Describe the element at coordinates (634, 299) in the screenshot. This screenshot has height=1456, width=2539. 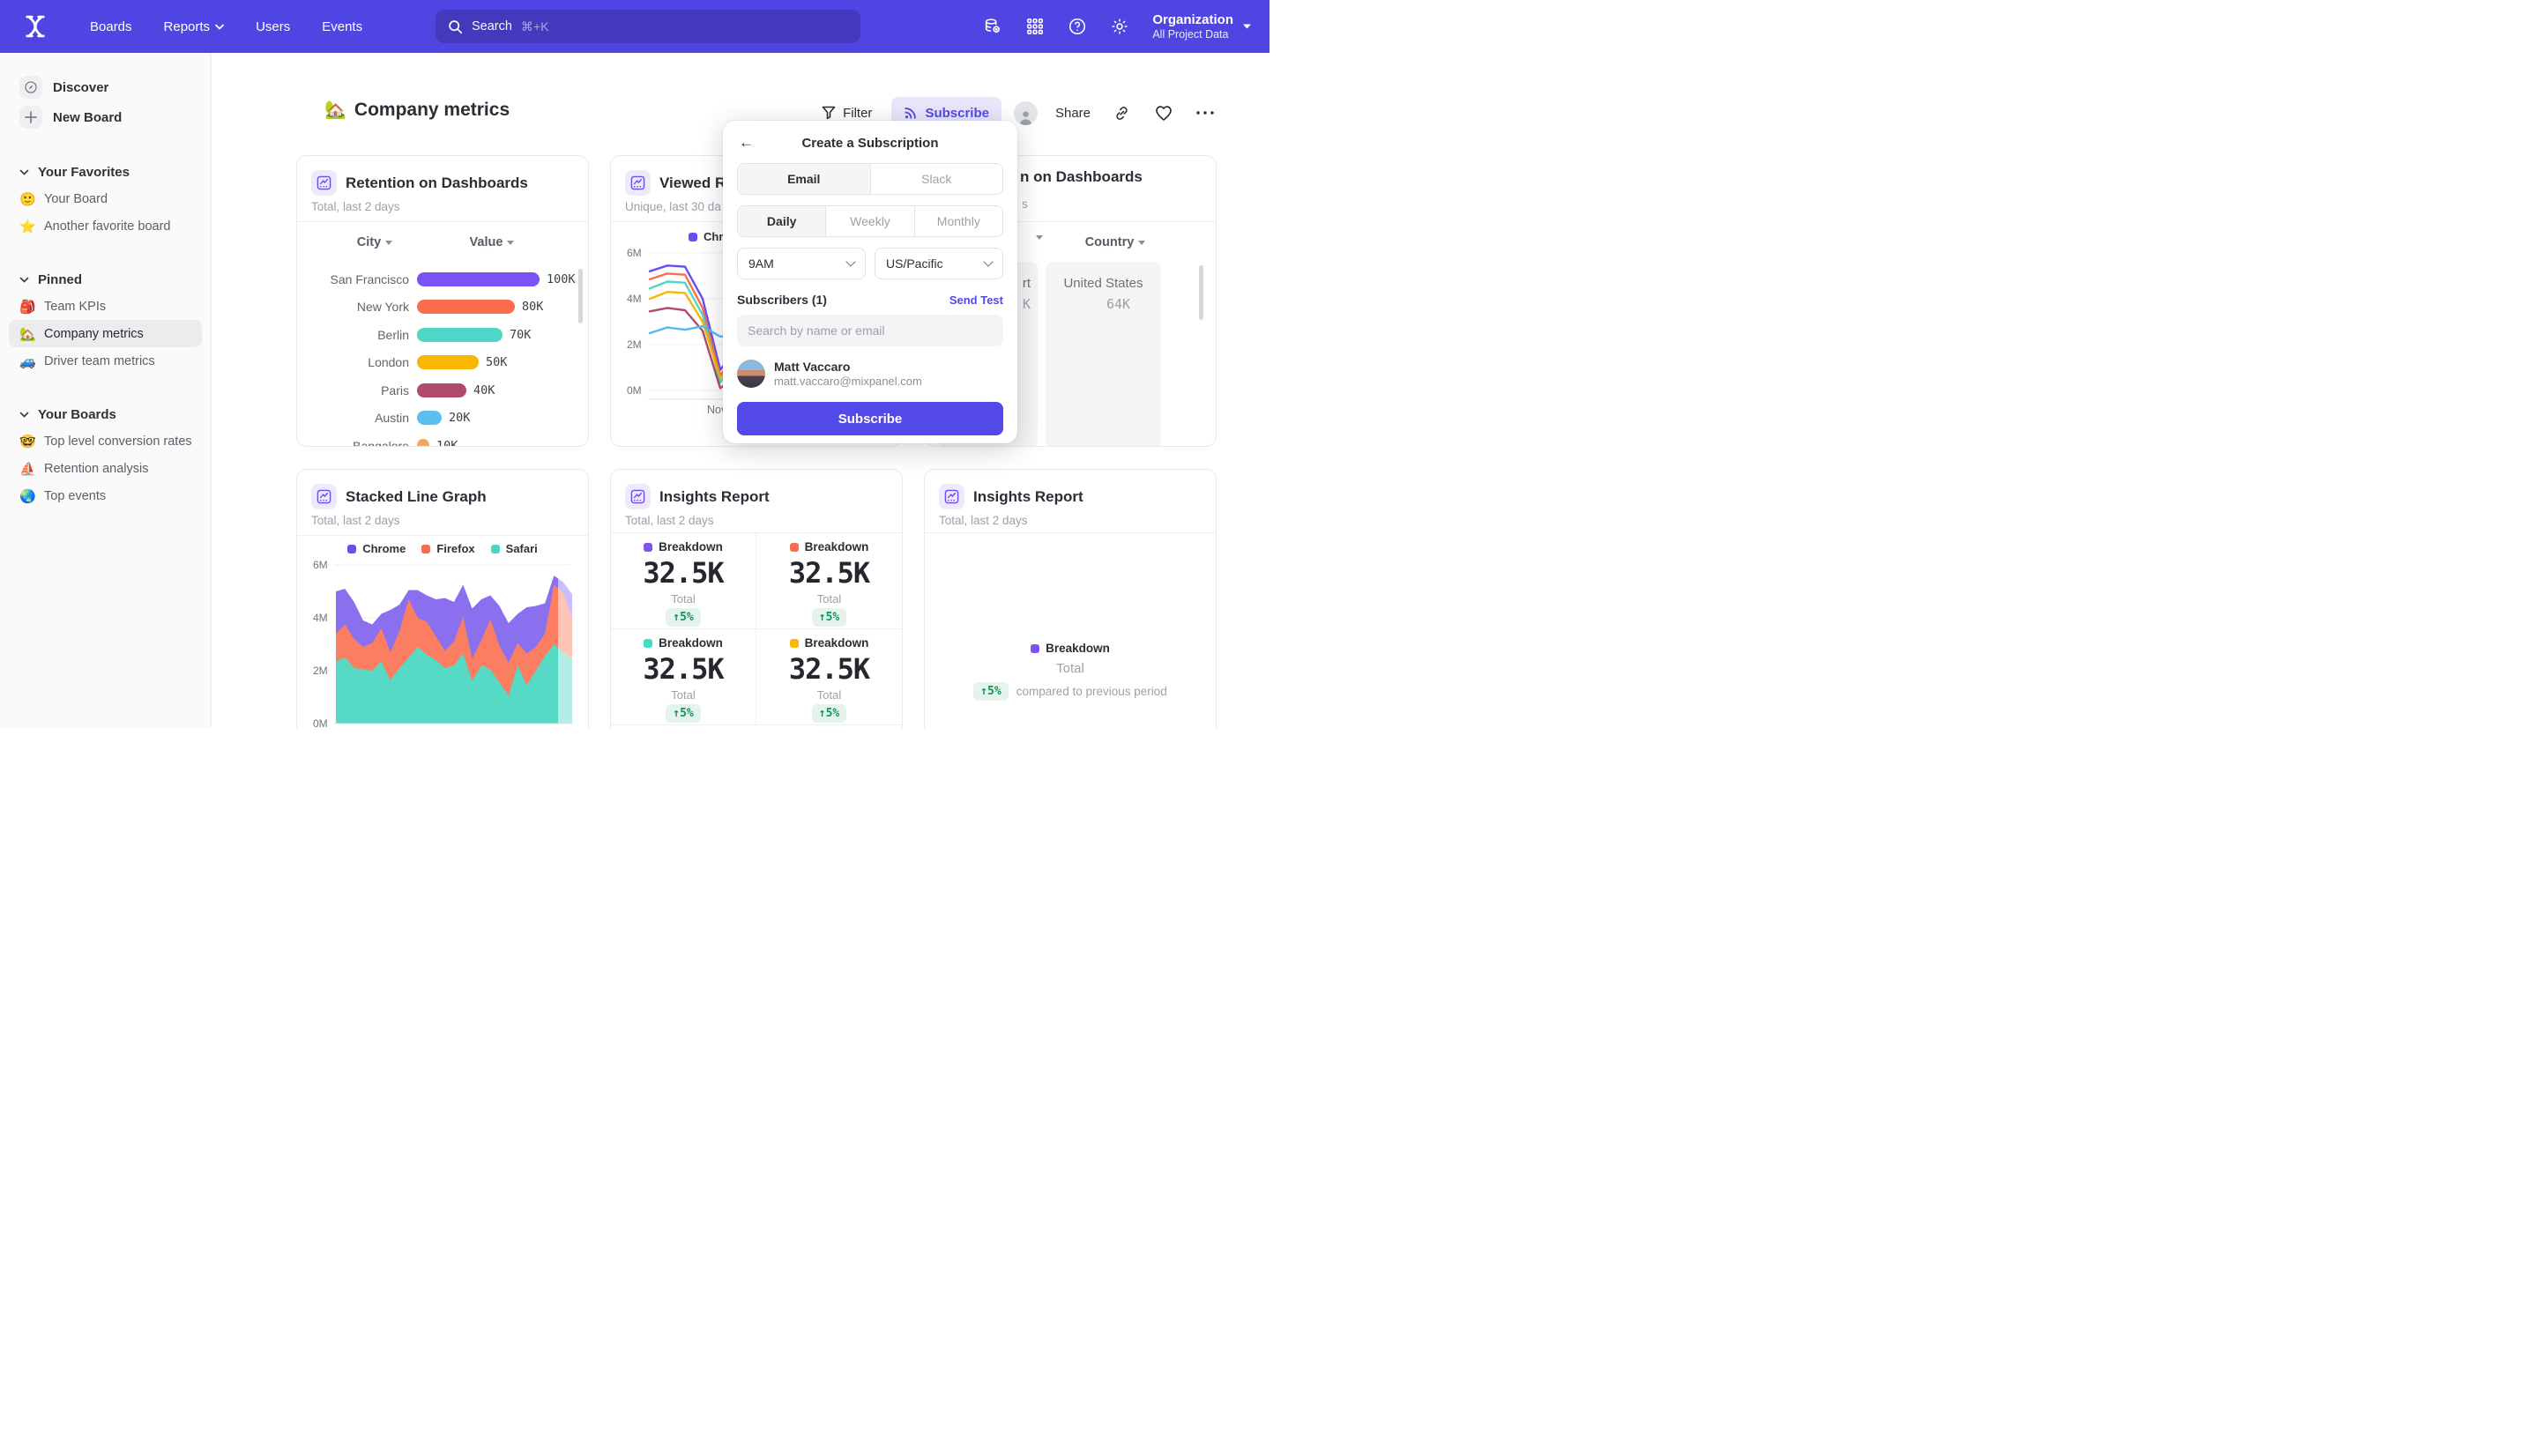
I see `svg-text: 4M` at that location.